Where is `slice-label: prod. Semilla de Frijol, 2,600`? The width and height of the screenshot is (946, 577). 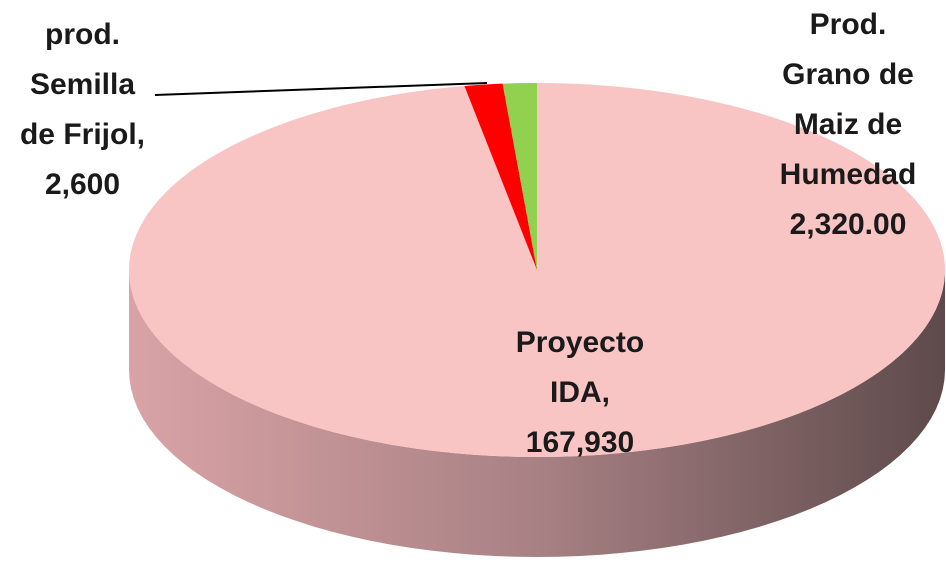
slice-label: prod. Semilla de Frijol, 2,600 is located at coordinates (82, 110).